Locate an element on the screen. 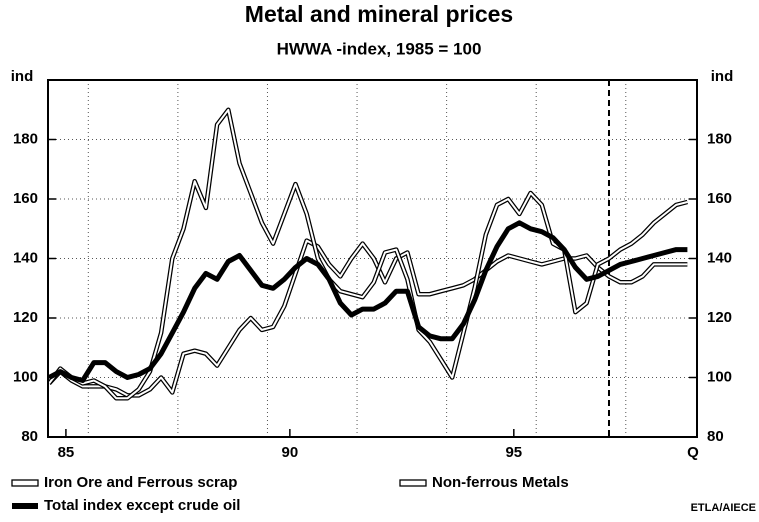  y-axis-label: ind is located at coordinates (22, 76).